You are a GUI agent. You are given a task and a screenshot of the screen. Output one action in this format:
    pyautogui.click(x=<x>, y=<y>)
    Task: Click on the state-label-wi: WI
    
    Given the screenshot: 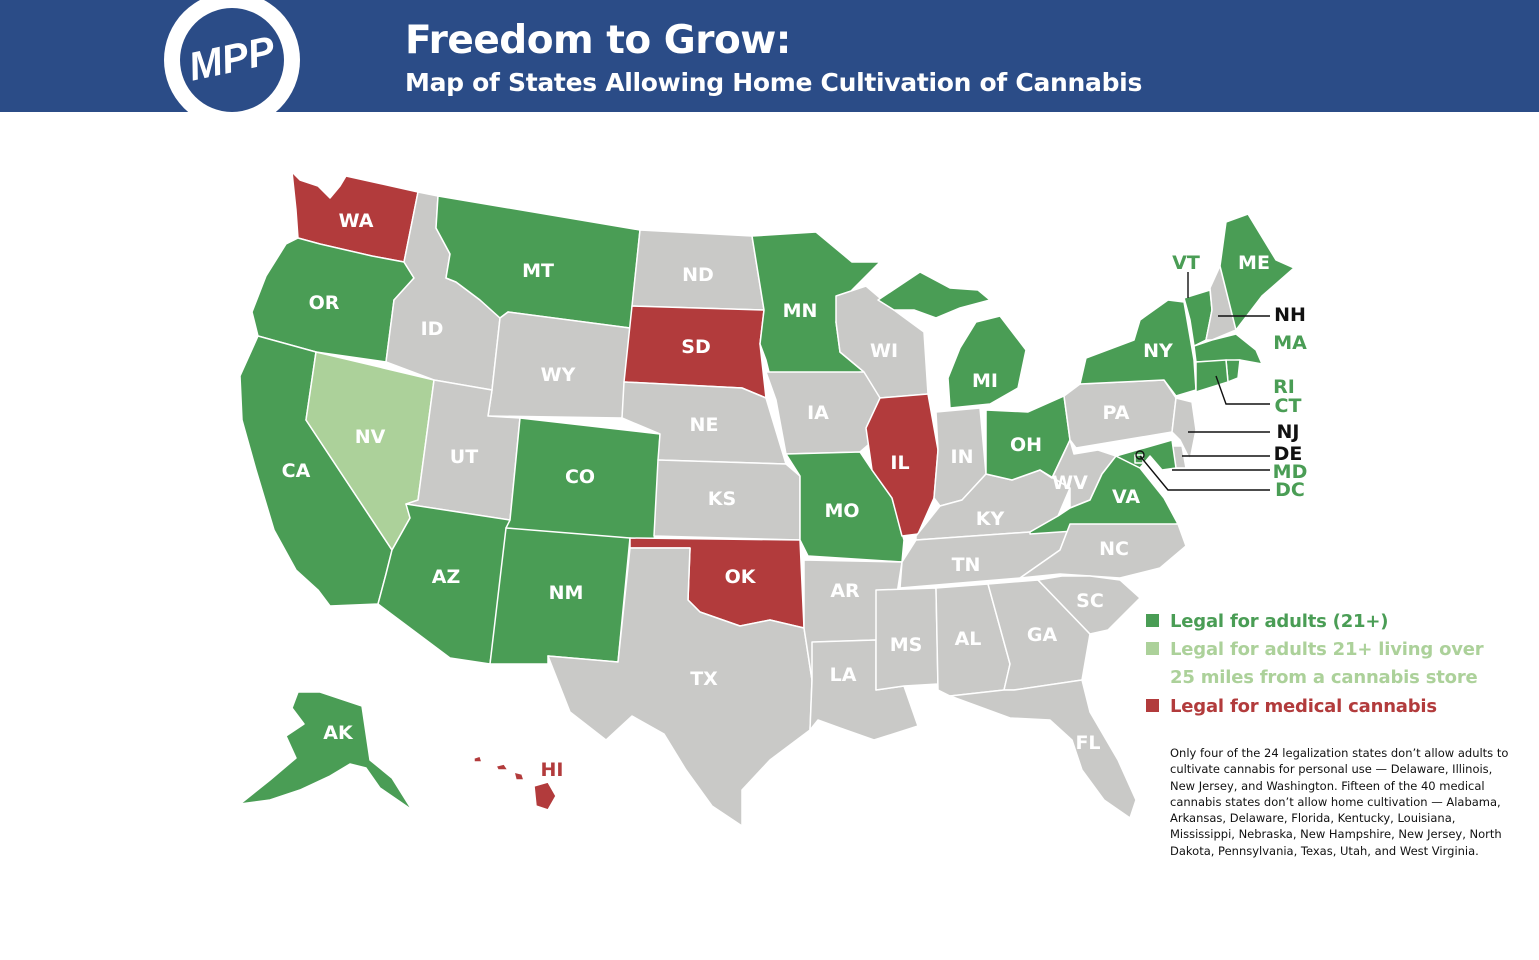 What is the action you would take?
    pyautogui.click(x=884, y=351)
    